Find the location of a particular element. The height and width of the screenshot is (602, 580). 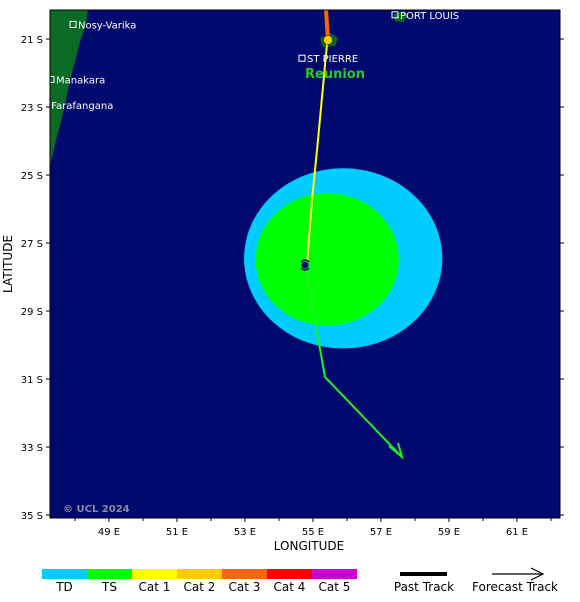

place-label: Nosy-Varika is located at coordinates (107, 25).